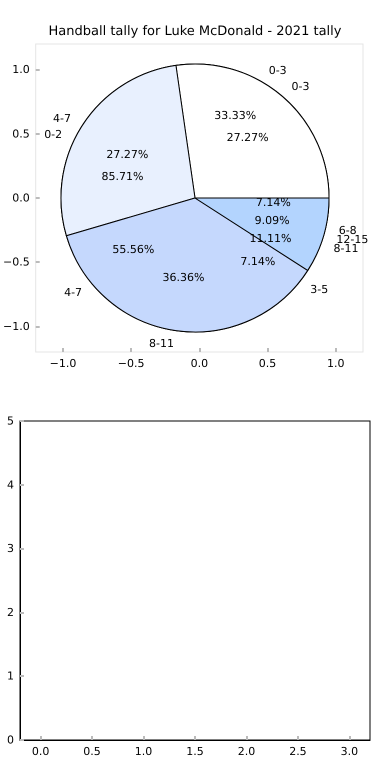 This screenshot has height=780, width=390. I want to click on y-tick-label: −0.5, so click(16, 262).